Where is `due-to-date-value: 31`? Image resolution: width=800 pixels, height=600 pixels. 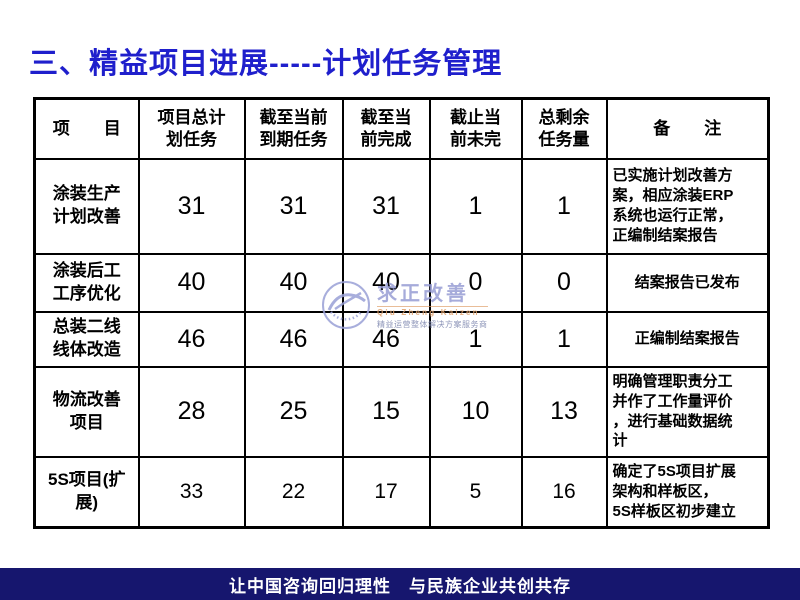
due-to-date-value: 31 is located at coordinates (293, 206).